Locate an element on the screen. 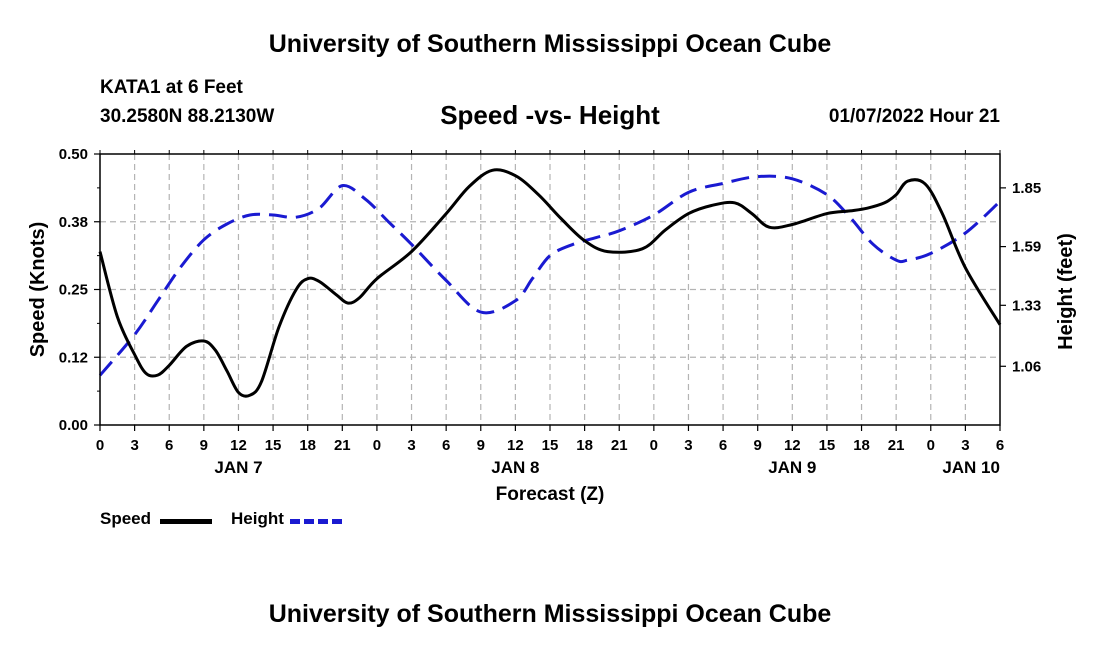 This screenshot has height=650, width=1100. legend-height-swatch is located at coordinates (316, 521).